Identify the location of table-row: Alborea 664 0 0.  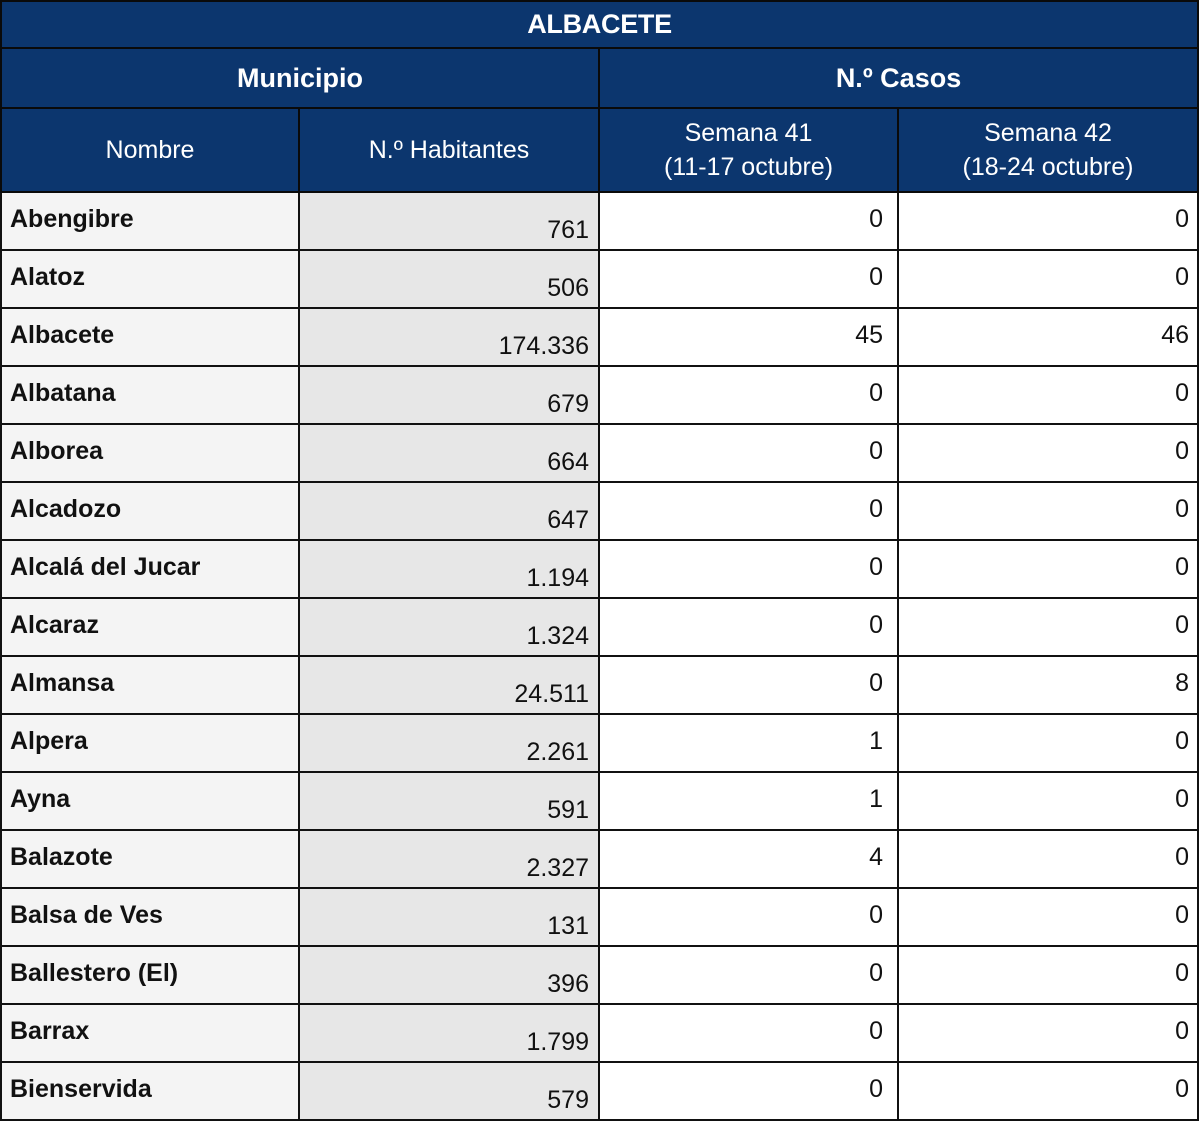
(600, 453).